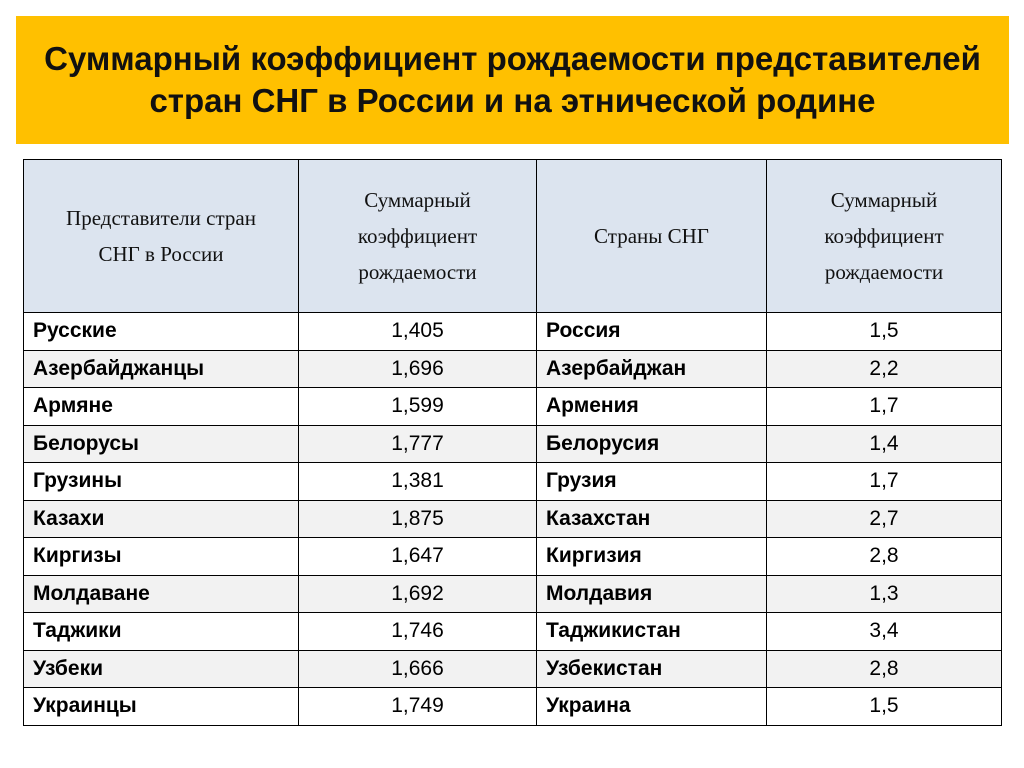  I want to click on table-row: Азербайджанцы 1,696 Азербайджан 2,2, so click(512, 368).